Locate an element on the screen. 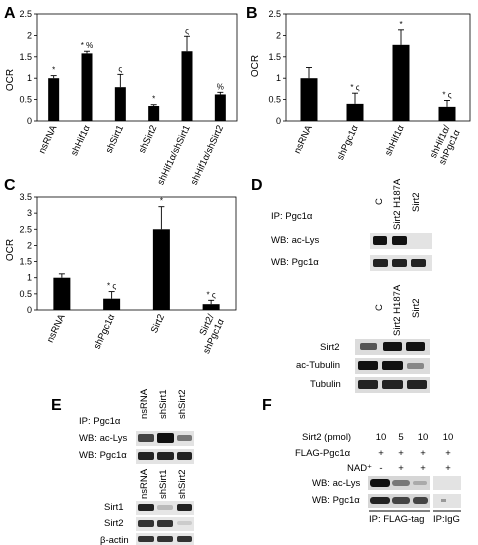 The image size is (478, 545). panel-d-lane-b1: C is located at coordinates (379, 307).